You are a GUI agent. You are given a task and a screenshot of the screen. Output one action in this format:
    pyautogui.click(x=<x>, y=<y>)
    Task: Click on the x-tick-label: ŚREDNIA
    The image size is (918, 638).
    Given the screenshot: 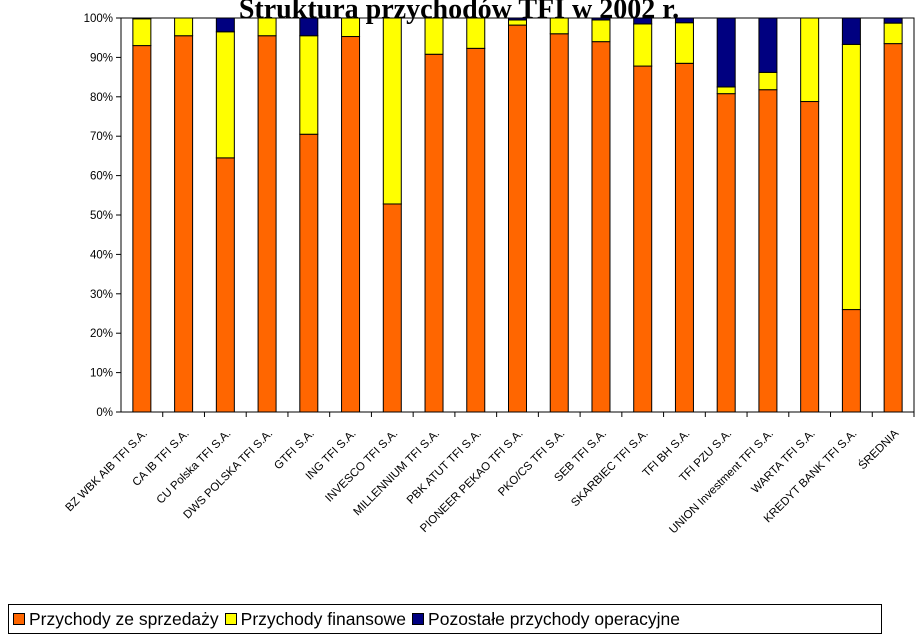 What is the action you would take?
    pyautogui.click(x=879, y=450)
    